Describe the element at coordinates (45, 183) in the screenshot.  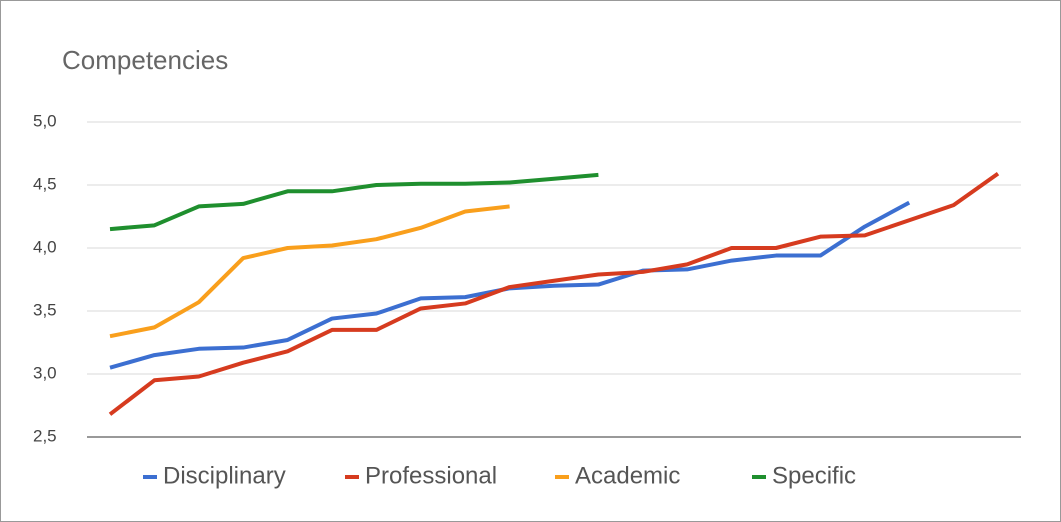
I see `y-tick-label: 4,5` at that location.